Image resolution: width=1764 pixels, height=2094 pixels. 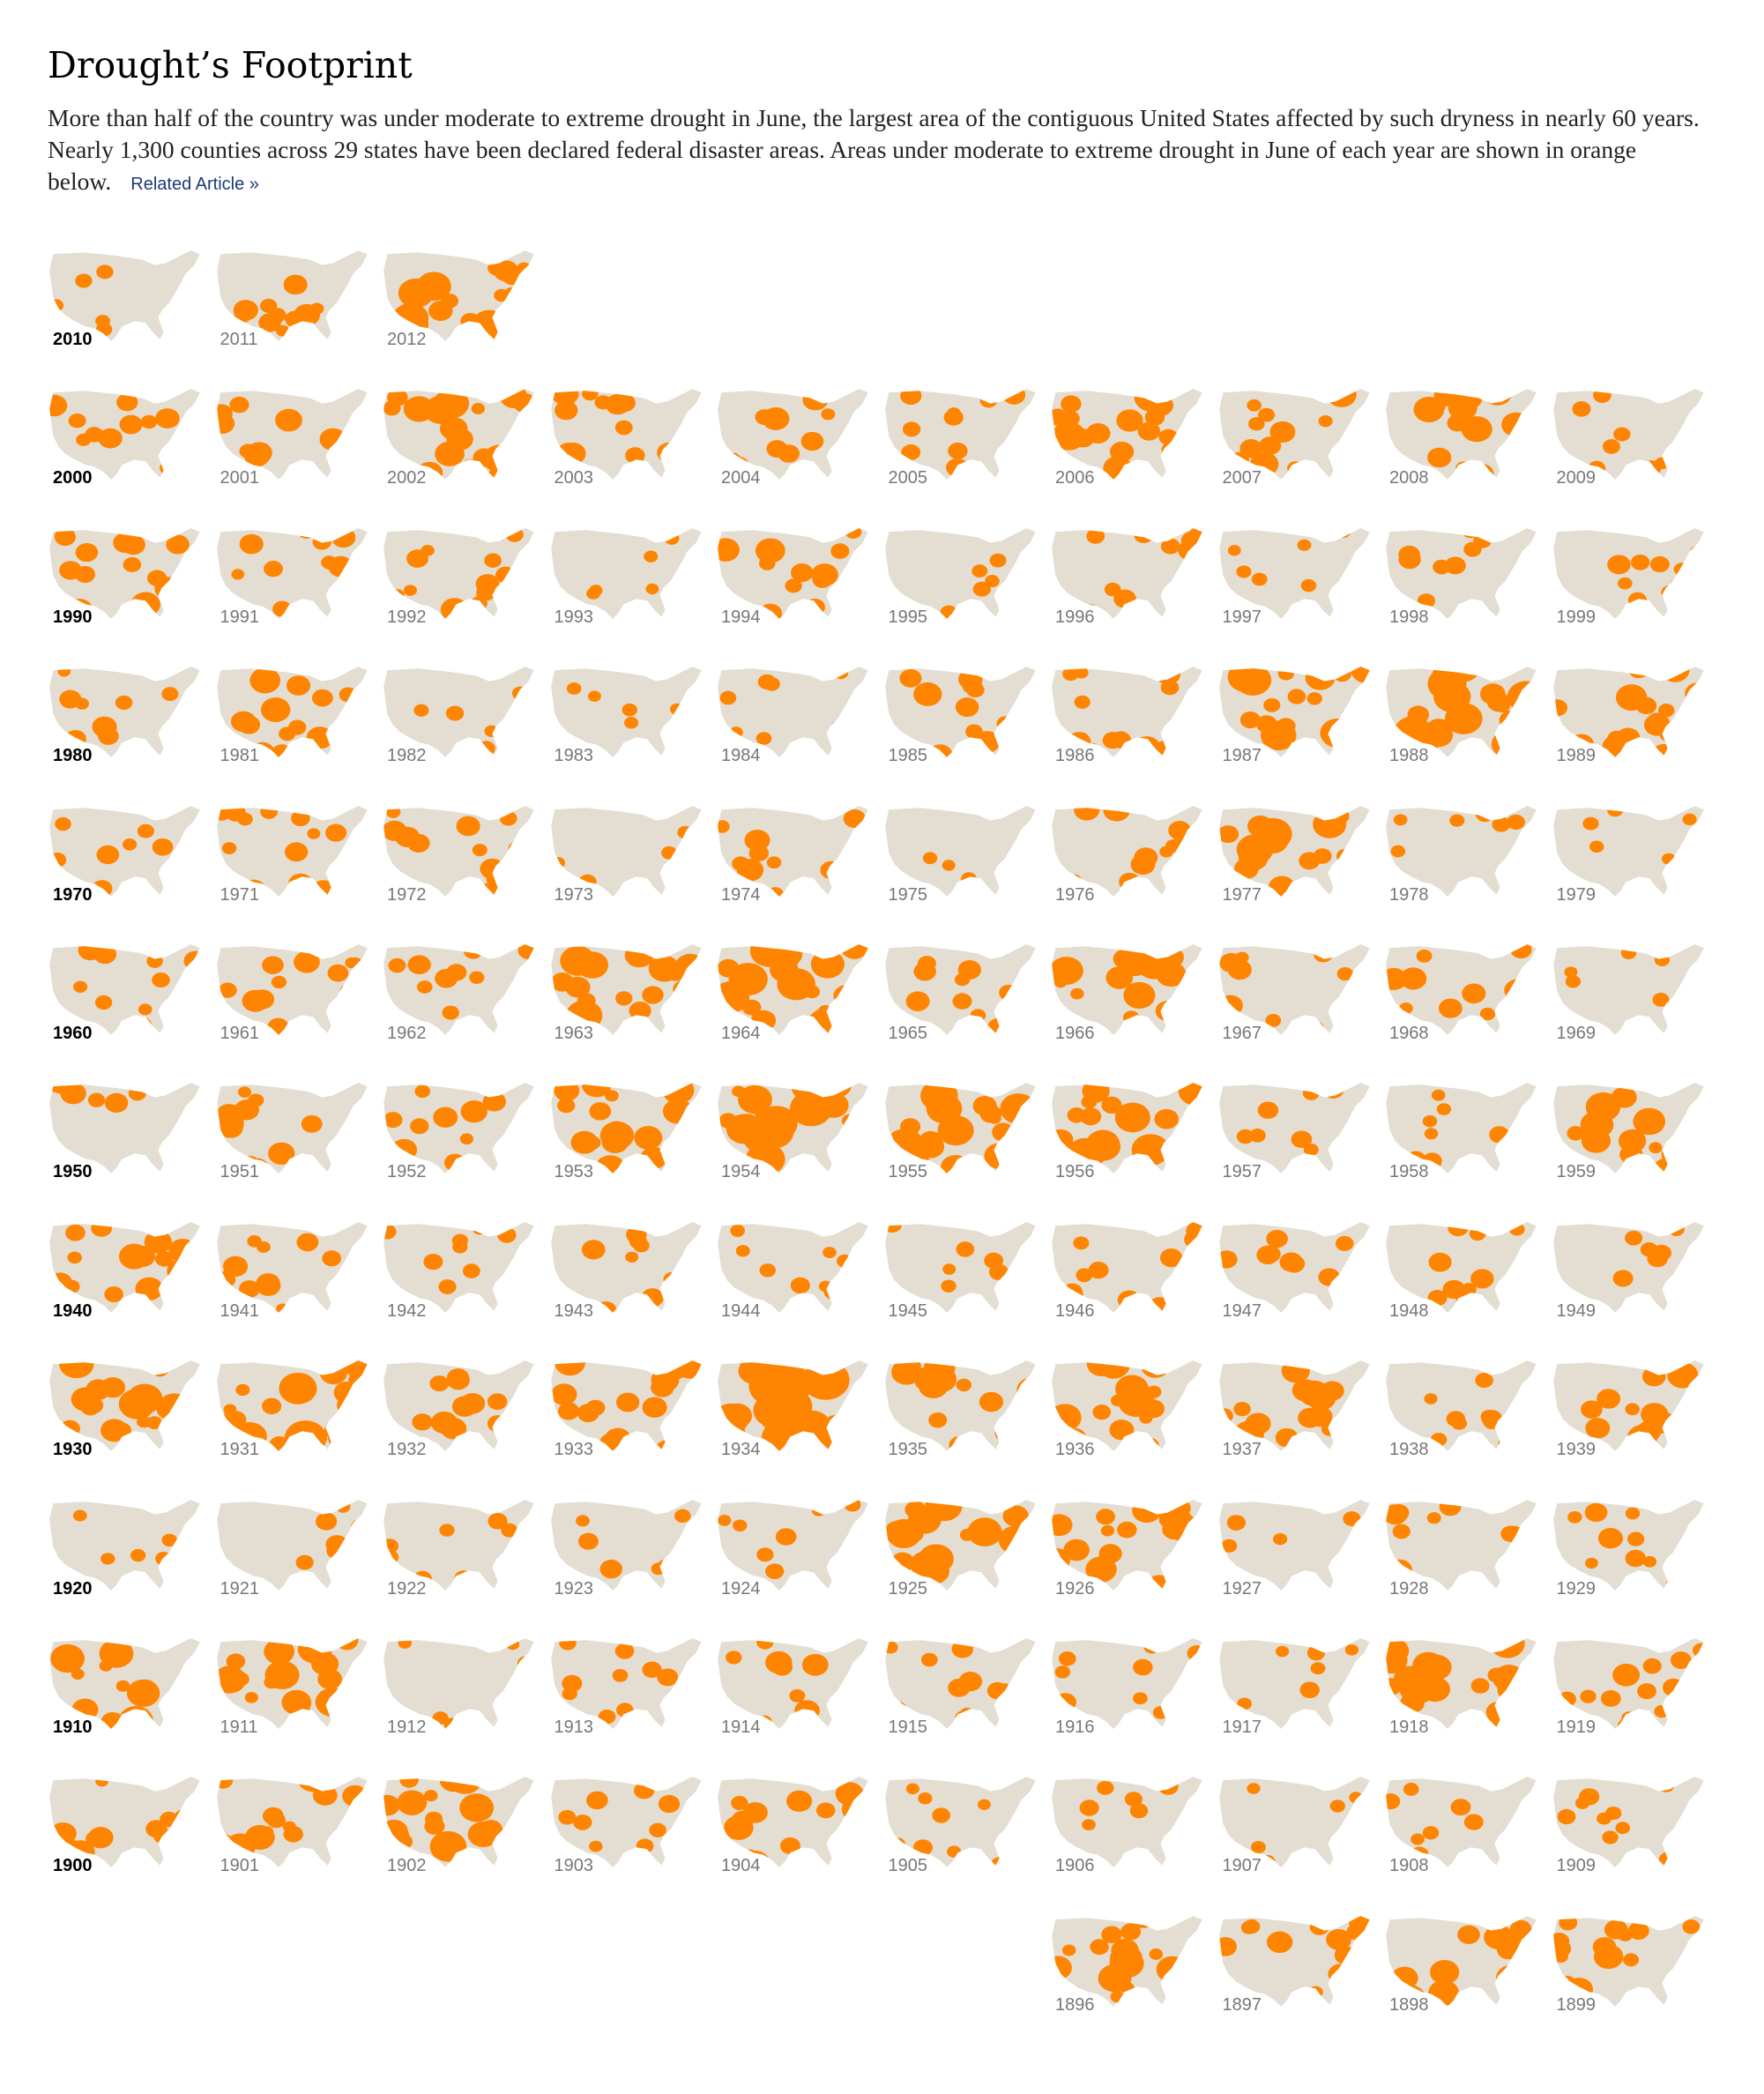 I want to click on year-map-1944: 1944, so click(x=796, y=1274).